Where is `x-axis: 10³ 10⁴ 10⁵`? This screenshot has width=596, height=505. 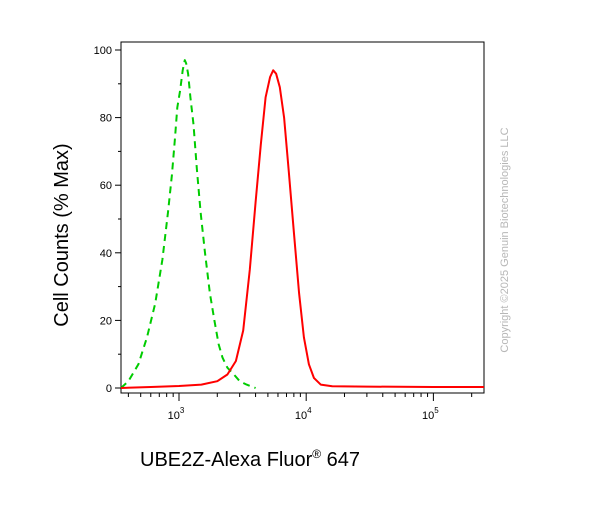
x-axis: 10³ 10⁴ 10⁵ is located at coordinates (300, 407).